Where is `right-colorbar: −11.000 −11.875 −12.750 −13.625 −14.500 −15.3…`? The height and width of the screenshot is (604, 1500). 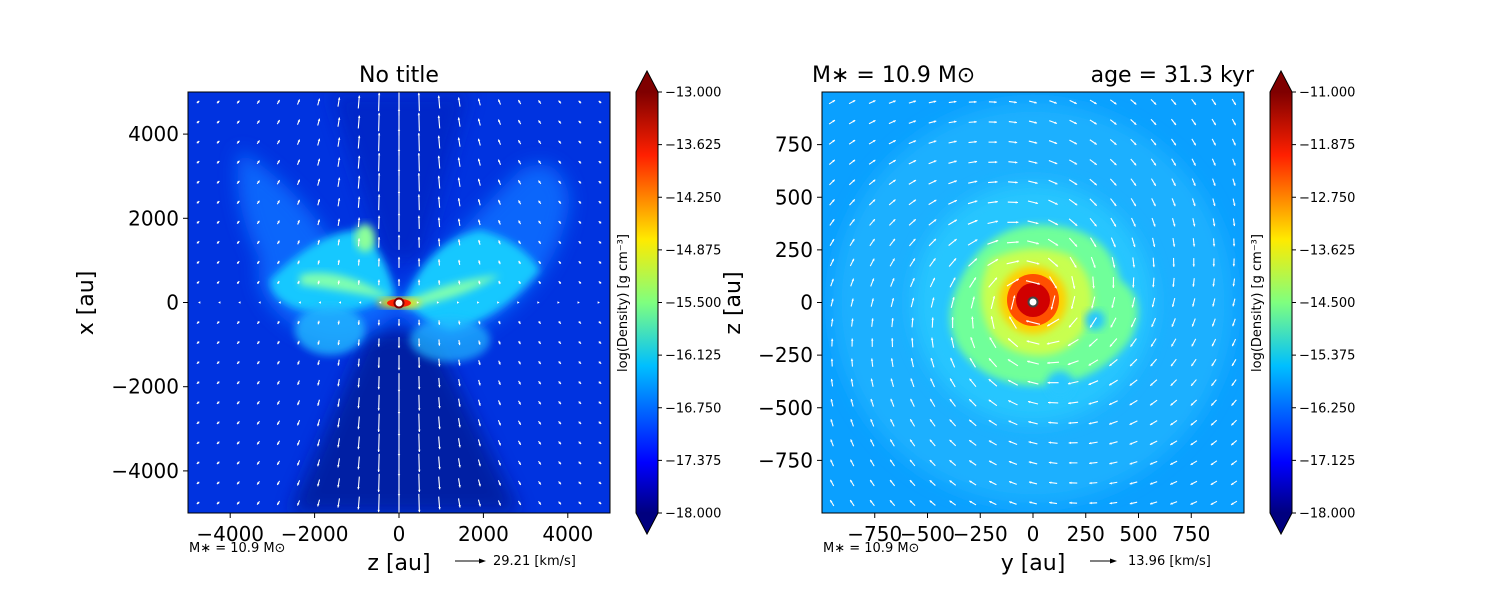 right-colorbar: −11.000 −11.875 −12.750 −13.625 −14.500 −15.3… is located at coordinates (1302, 302).